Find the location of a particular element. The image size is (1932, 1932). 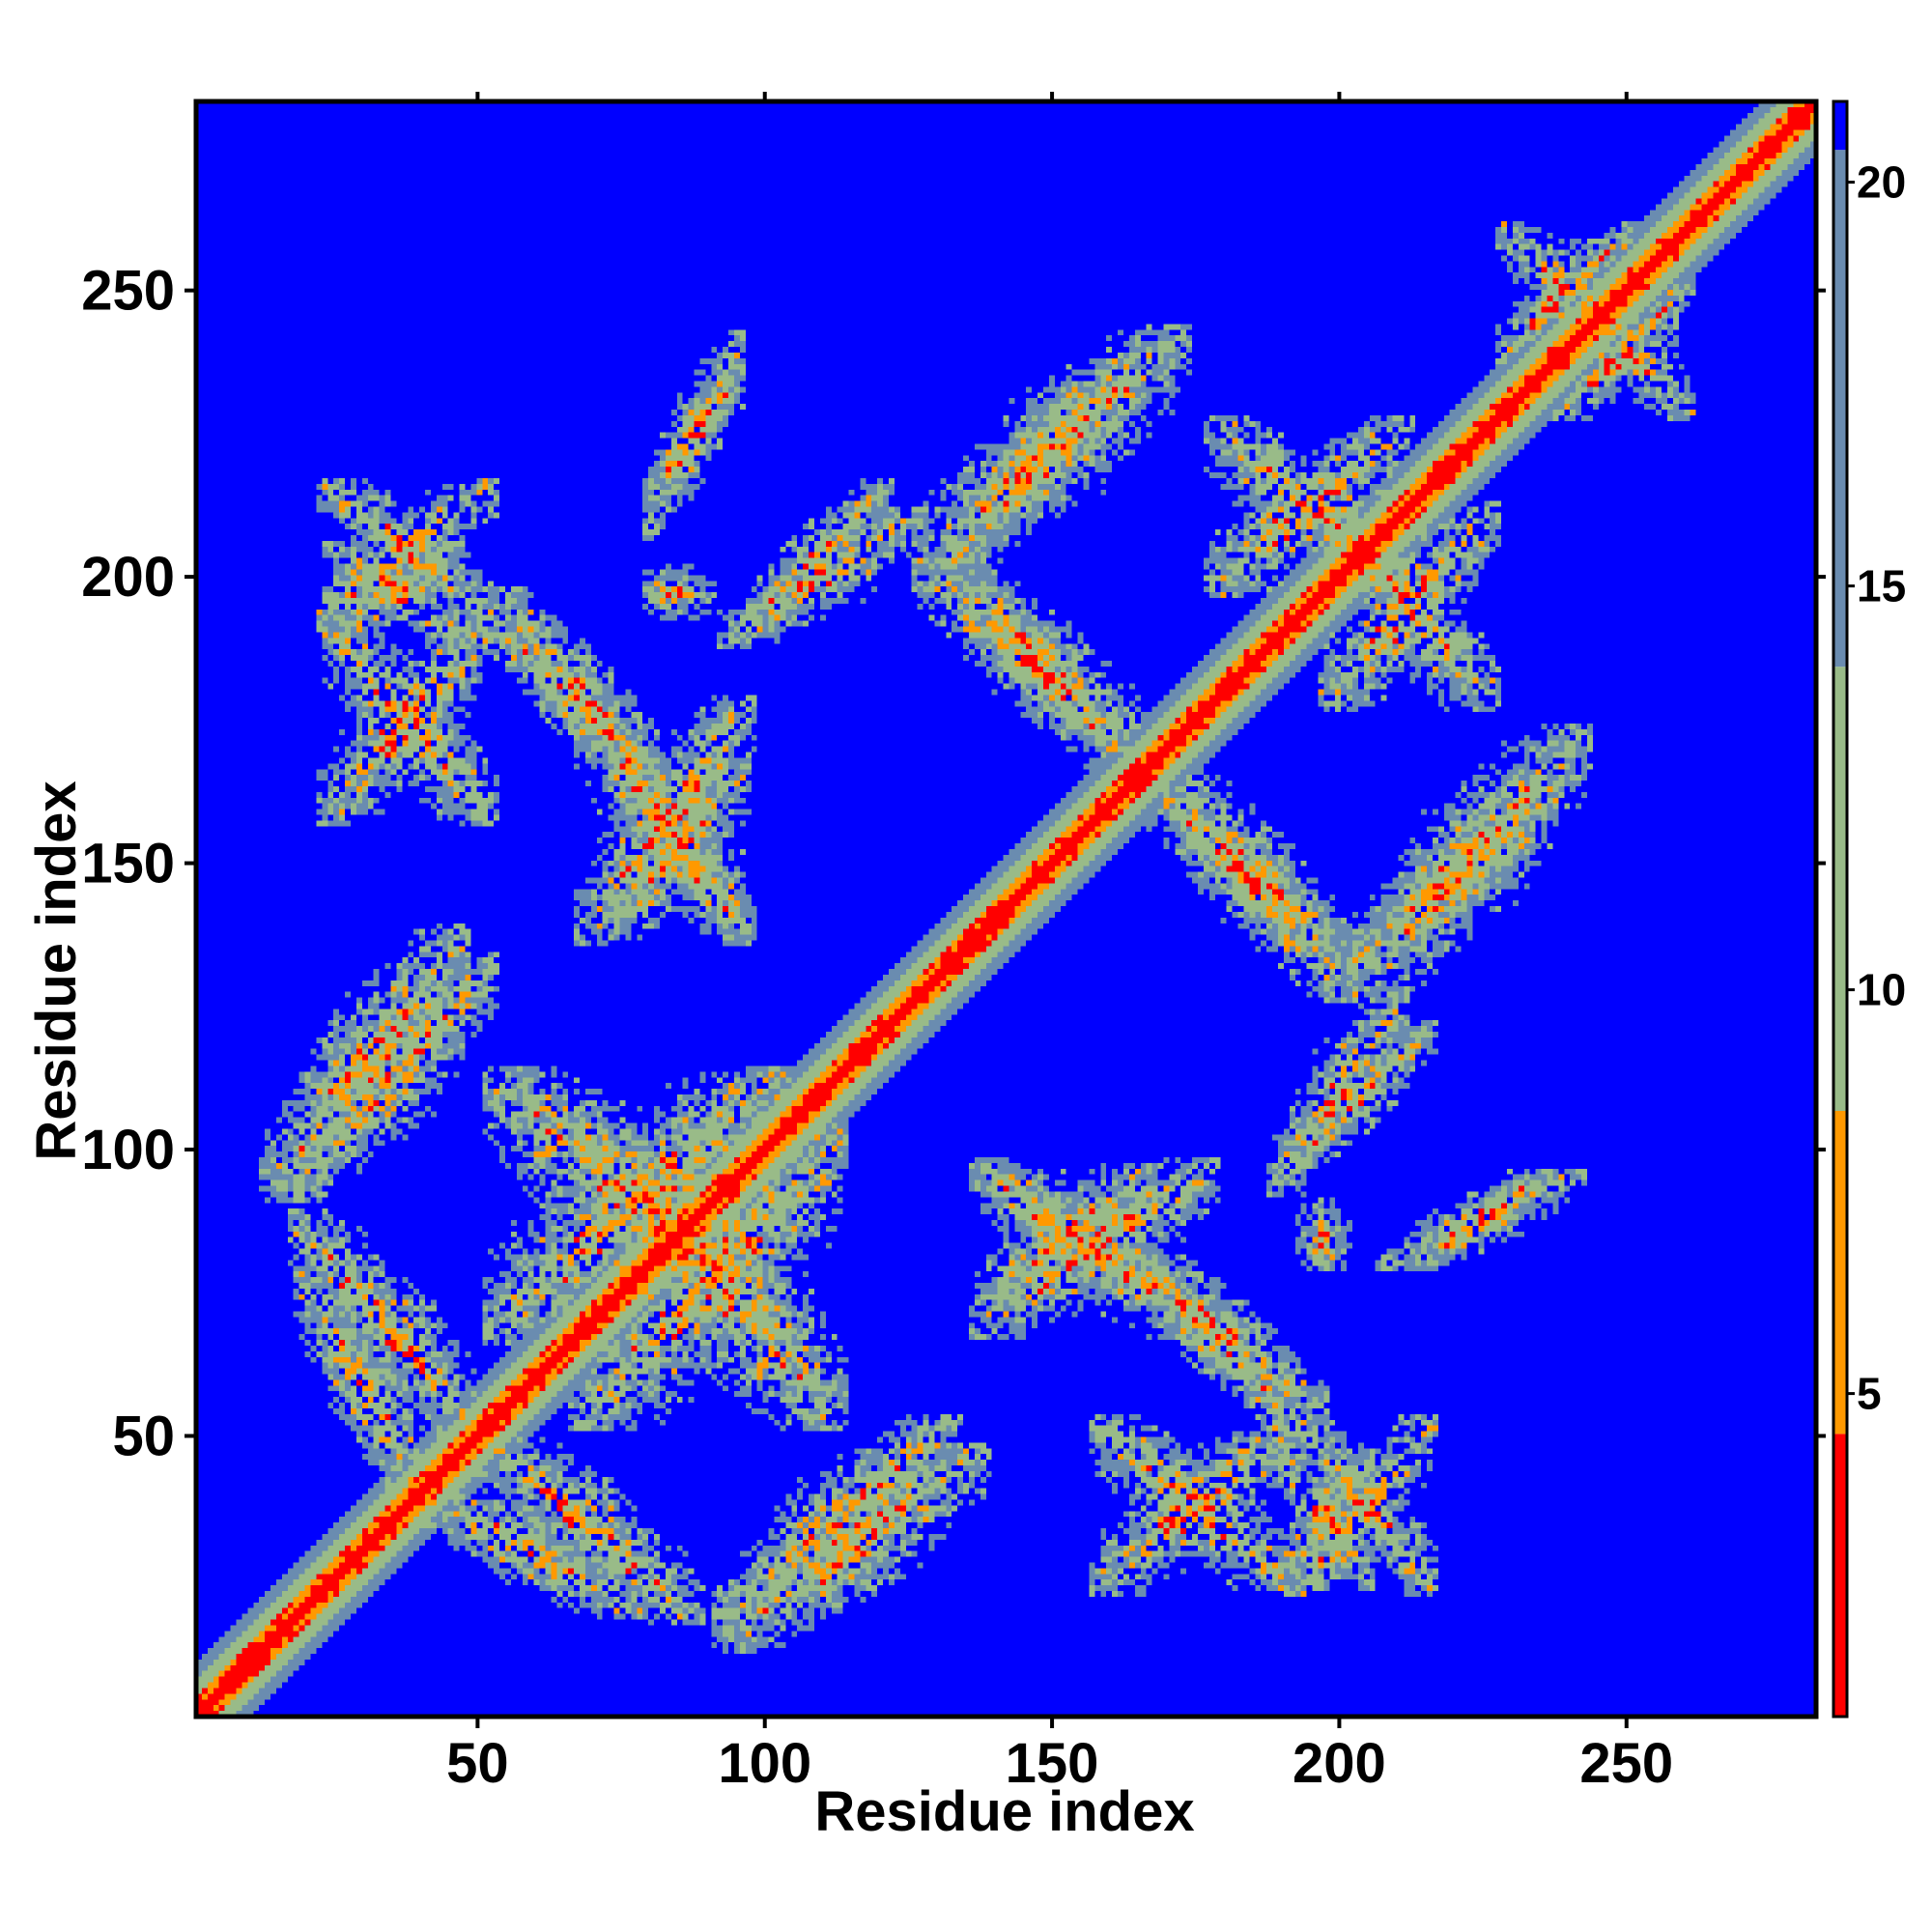

colorbar: 5 10 15 20 is located at coordinates (1869, 909).